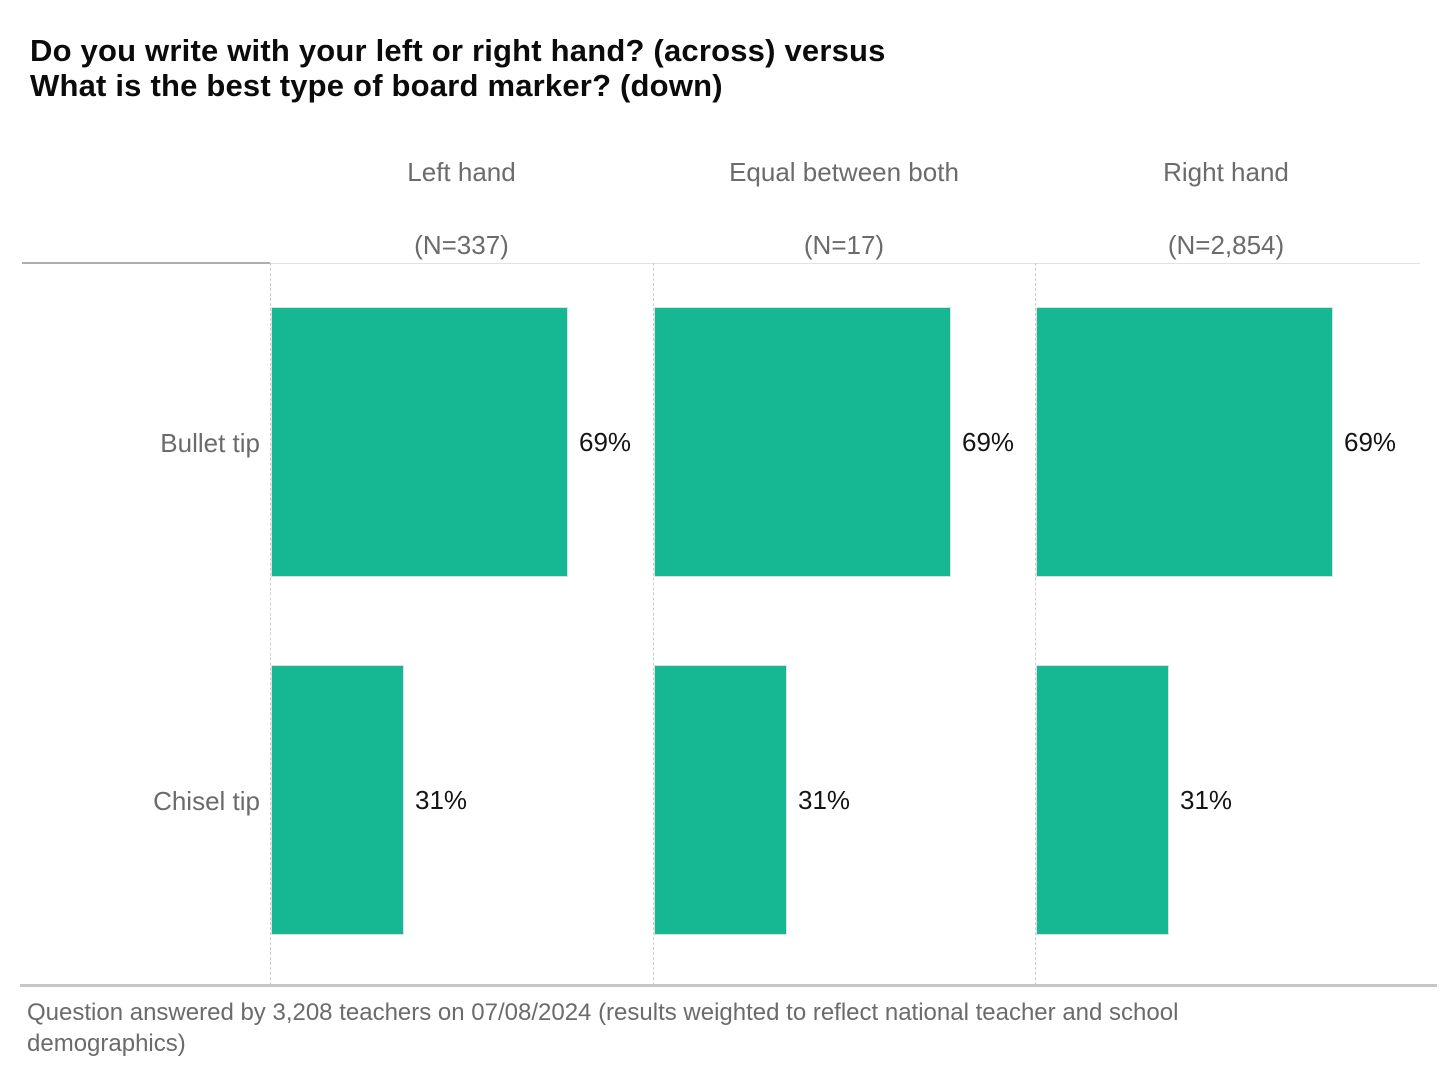  What do you see at coordinates (1226, 172) in the screenshot?
I see `column-label: Right hand` at bounding box center [1226, 172].